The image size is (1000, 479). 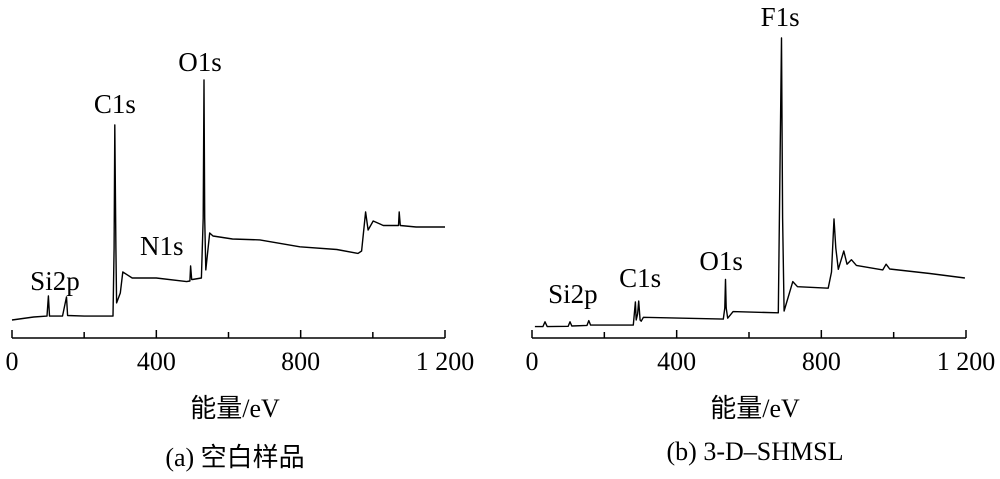 What do you see at coordinates (755, 408) in the screenshot?
I see `chart-b-xlabel: 能量/eV` at bounding box center [755, 408].